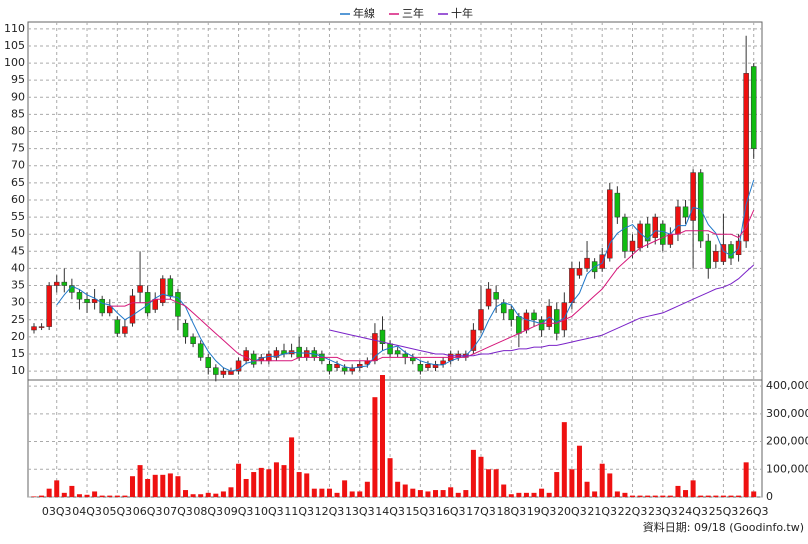  Describe the element at coordinates (18, 165) in the screenshot. I see `y-tick-label: 70` at that location.